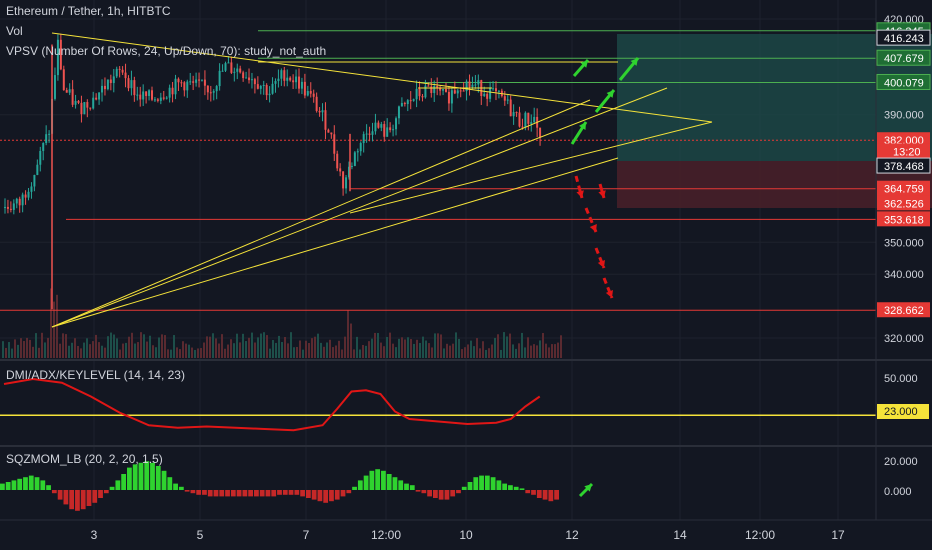  What do you see at coordinates (14, 31) in the screenshot?
I see `volume-legend: Vol` at bounding box center [14, 31].